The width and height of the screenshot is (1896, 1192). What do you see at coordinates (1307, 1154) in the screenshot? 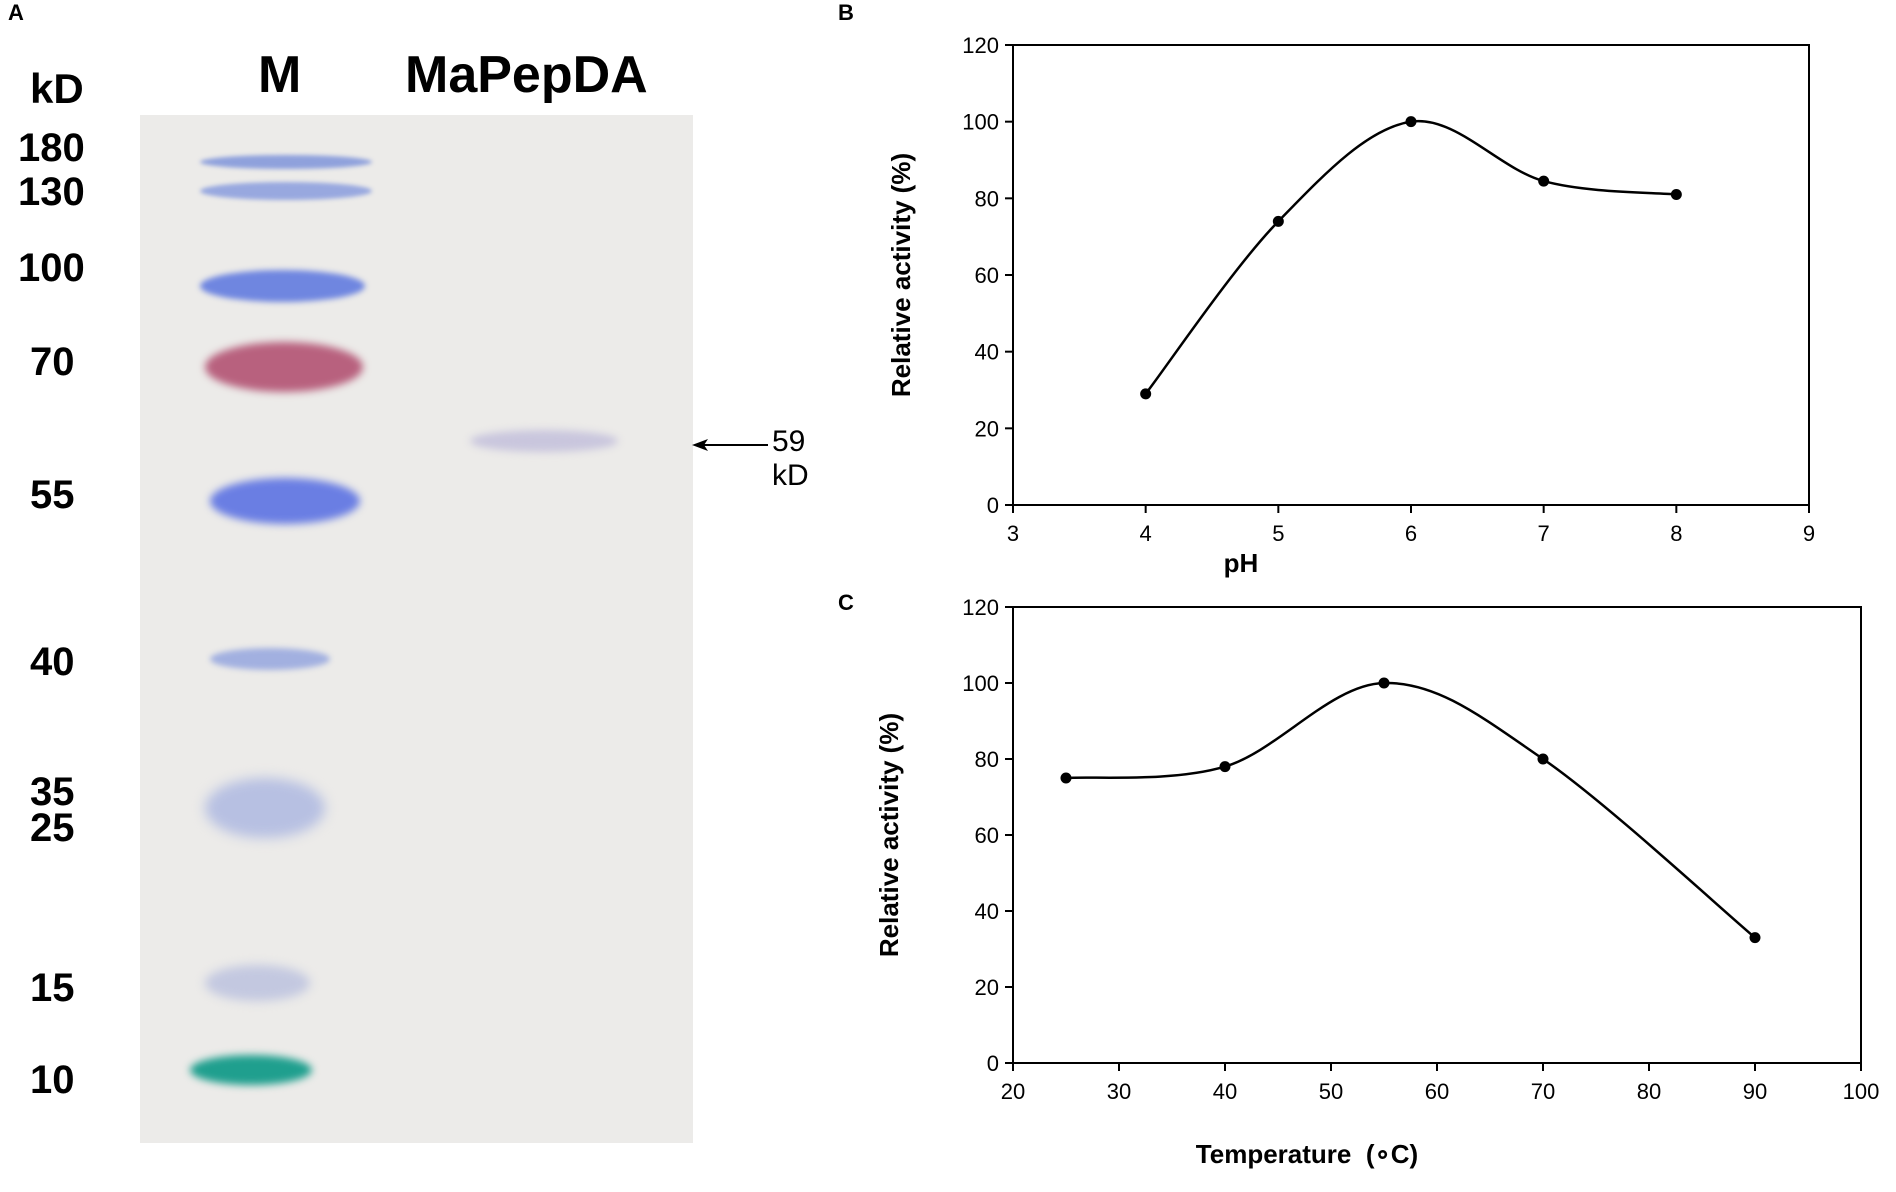
I see `x-axis-label: Temperature (∘C)` at bounding box center [1307, 1154].